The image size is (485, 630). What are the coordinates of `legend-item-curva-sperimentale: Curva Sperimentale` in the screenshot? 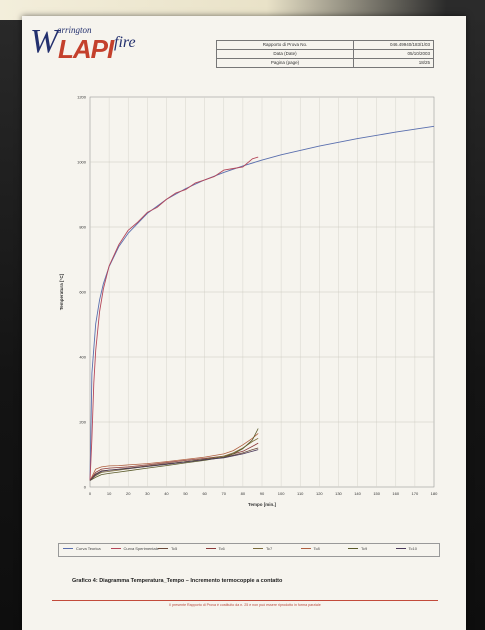 It's located at (134, 550).